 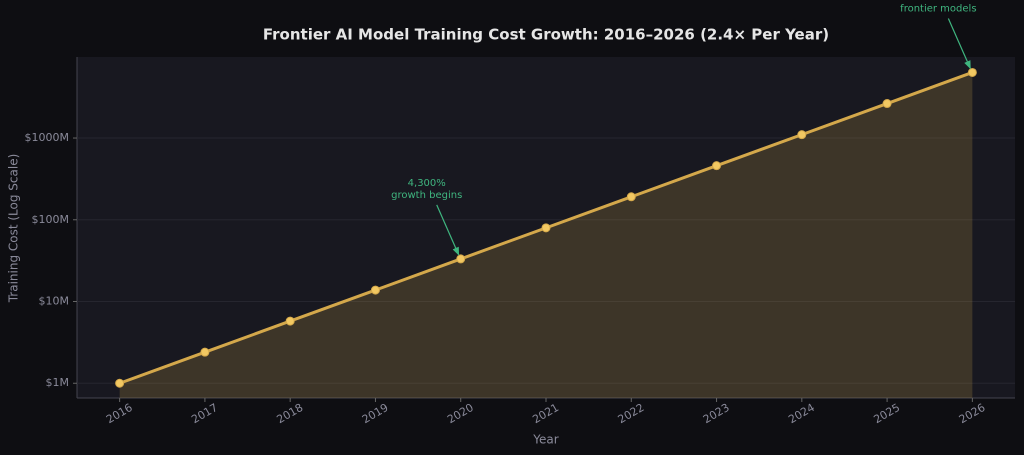 What do you see at coordinates (47, 137) in the screenshot?
I see `y-tick-label: $1000M` at bounding box center [47, 137].